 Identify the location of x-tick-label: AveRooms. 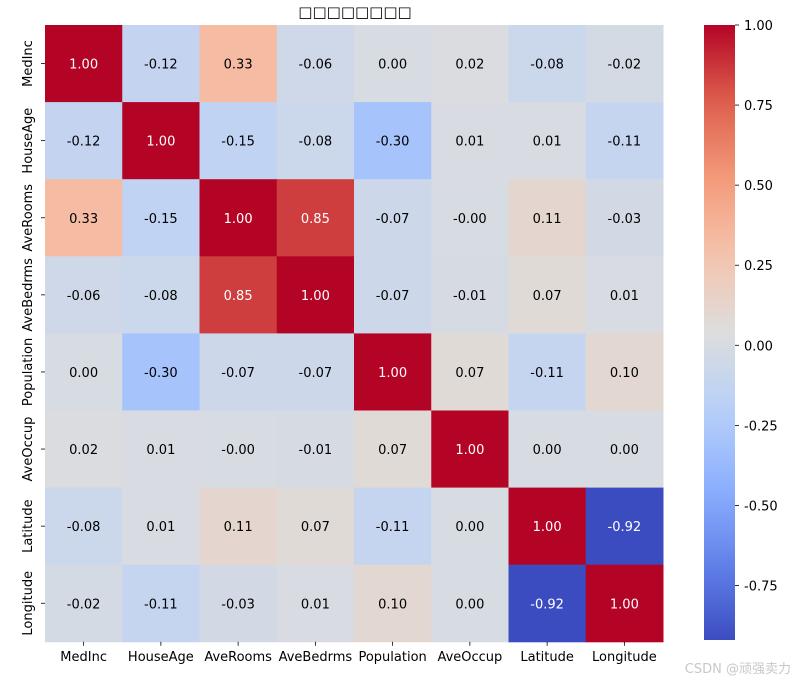
(238, 657).